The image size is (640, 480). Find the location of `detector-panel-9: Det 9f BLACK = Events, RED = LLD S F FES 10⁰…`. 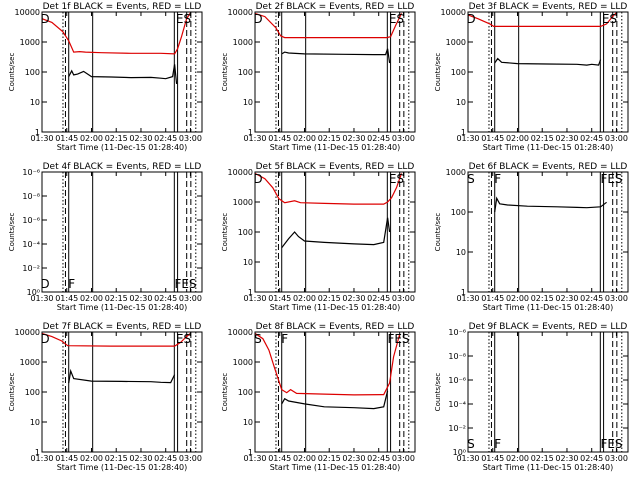

detector-panel-9: Det 9f BLACK = Events, RED = LLD S F FES 10⁰… is located at coordinates (531, 397).